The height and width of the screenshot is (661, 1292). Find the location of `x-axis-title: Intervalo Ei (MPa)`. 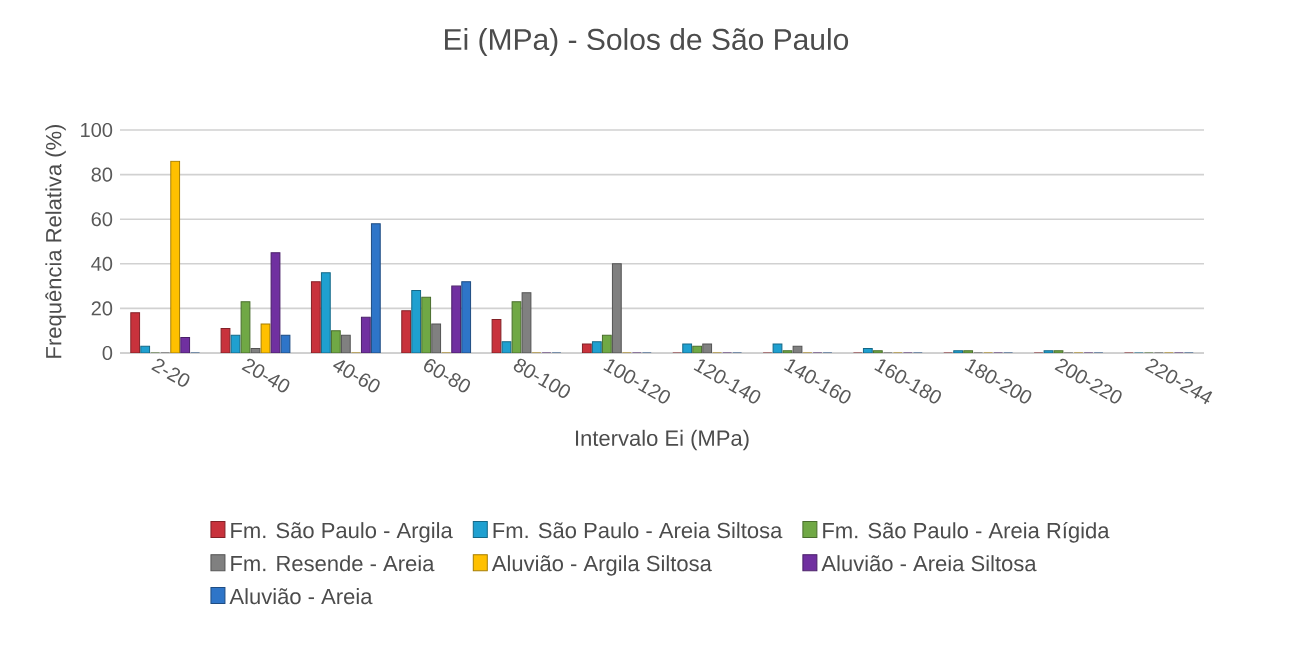

x-axis-title: Intervalo Ei (MPa) is located at coordinates (662, 440).